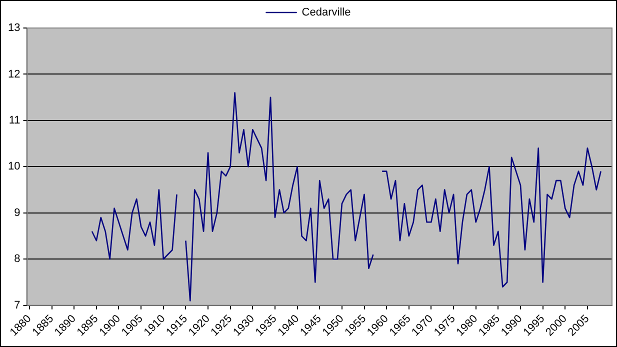 Image resolution: width=617 pixels, height=347 pixels. Describe the element at coordinates (326, 12) in the screenshot. I see `legend-label: Cedarville` at that location.